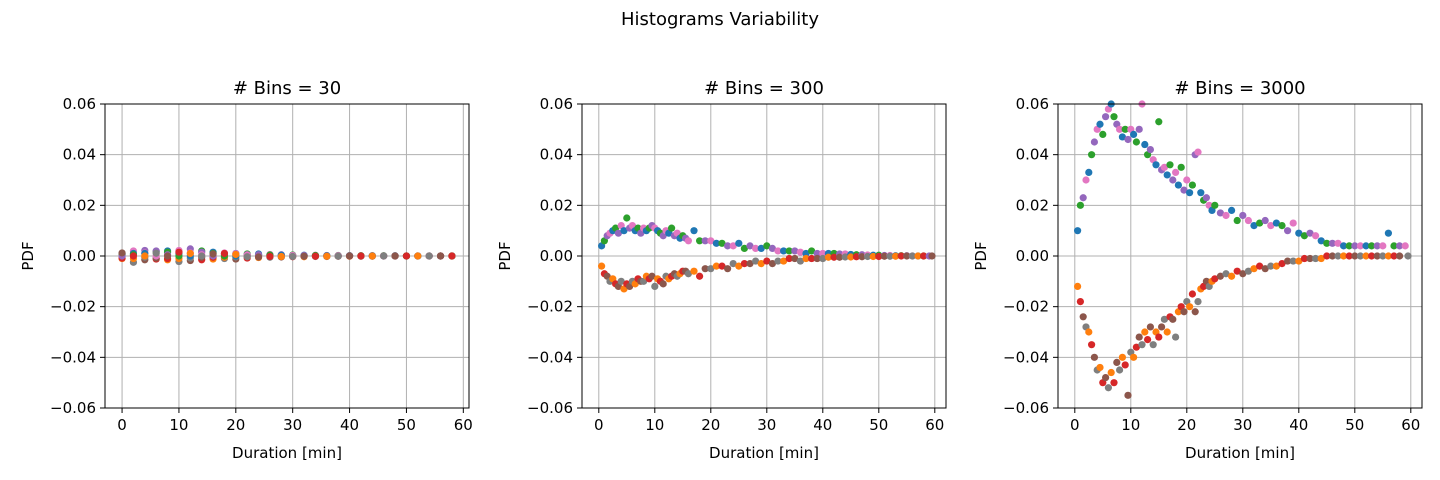  Describe the element at coordinates (287, 88) in the screenshot. I see `panel-title: # Bins = 30` at that location.